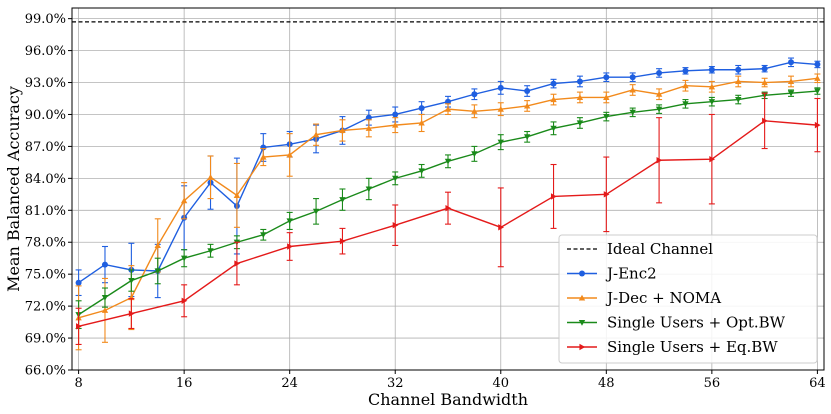 Image resolution: width=831 pixels, height=414 pixels. What do you see at coordinates (45, 211) in the screenshot?
I see `y-tick-label: 81.0%` at bounding box center [45, 211].